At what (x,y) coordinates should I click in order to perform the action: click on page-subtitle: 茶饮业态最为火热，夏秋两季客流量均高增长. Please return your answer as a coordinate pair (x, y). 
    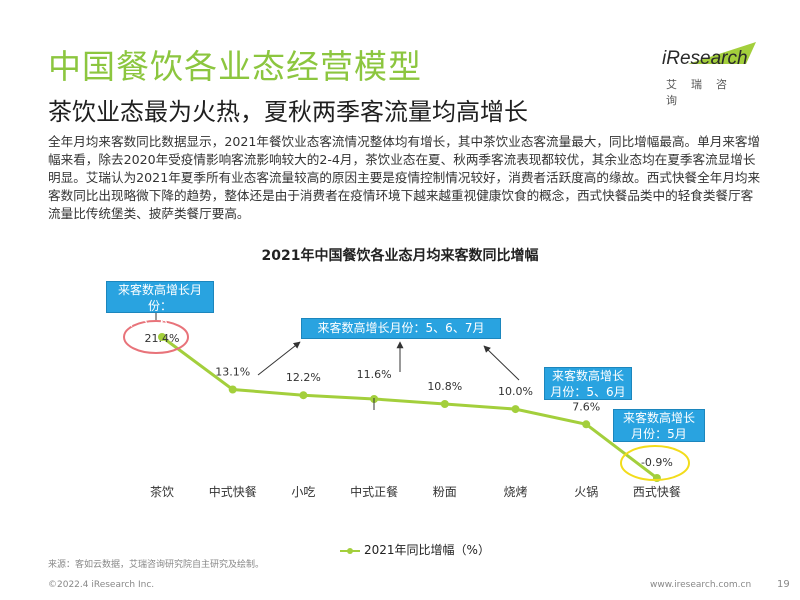
    Looking at the image, I should click on (288, 112).